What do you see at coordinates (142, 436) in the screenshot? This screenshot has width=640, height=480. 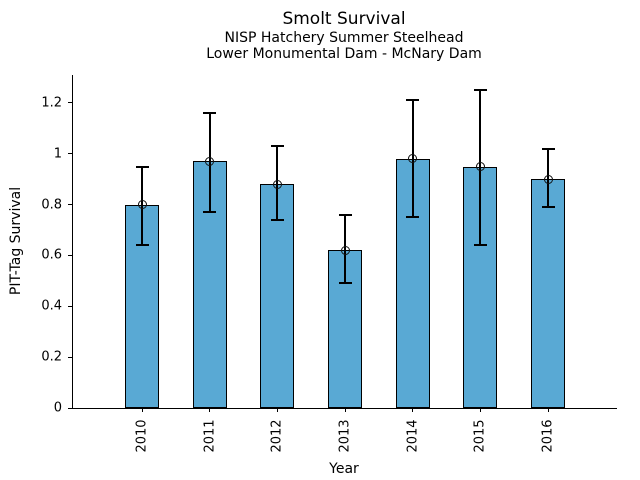 I see `x-tick-label-2010: 2010` at bounding box center [142, 436].